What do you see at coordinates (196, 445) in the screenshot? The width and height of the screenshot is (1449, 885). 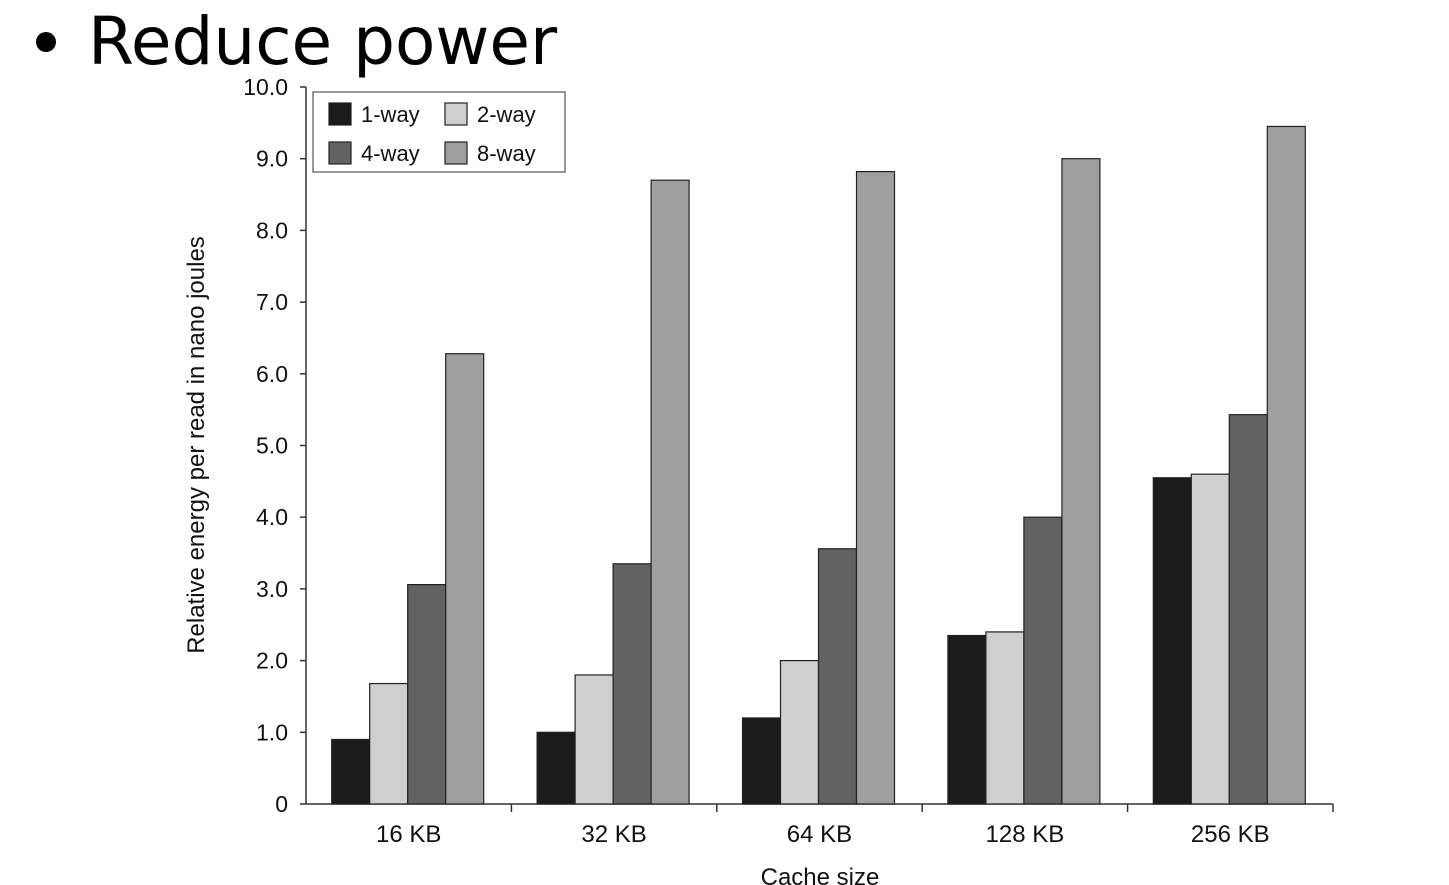 I see `y-axis-title: Relative energy per read in nano joules` at bounding box center [196, 445].